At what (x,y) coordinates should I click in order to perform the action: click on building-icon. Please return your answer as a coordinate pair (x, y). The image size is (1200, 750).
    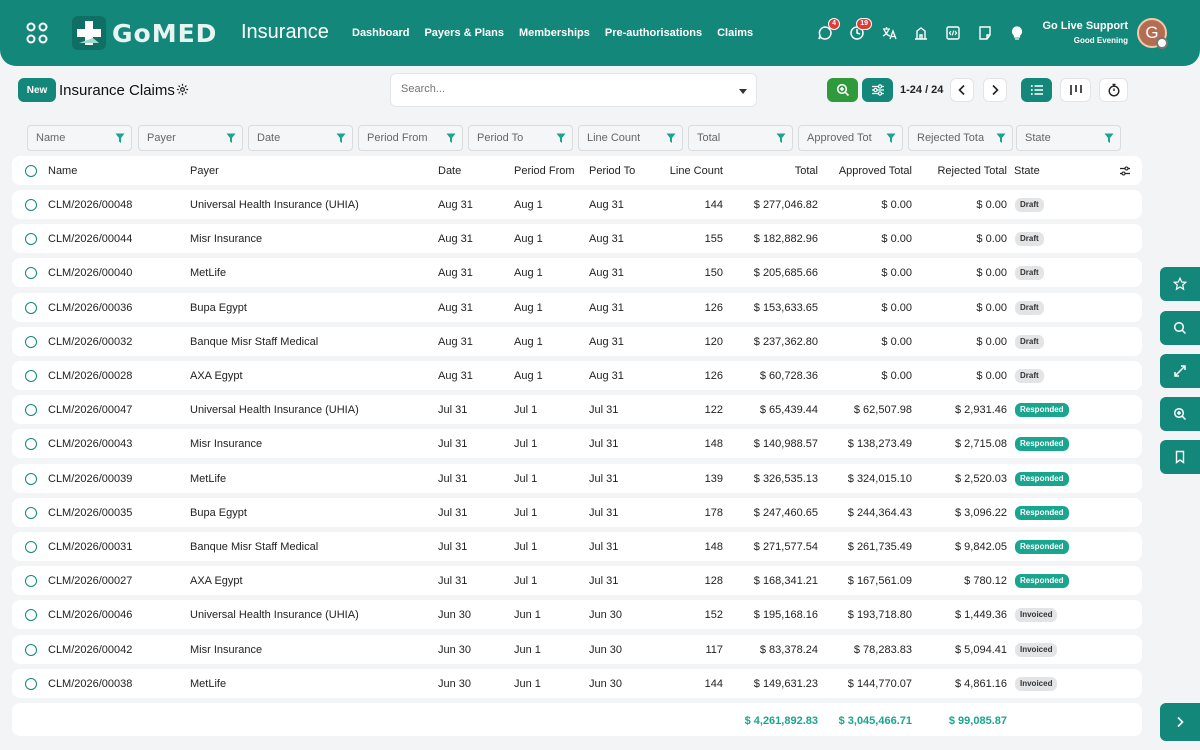
    Looking at the image, I should click on (921, 33).